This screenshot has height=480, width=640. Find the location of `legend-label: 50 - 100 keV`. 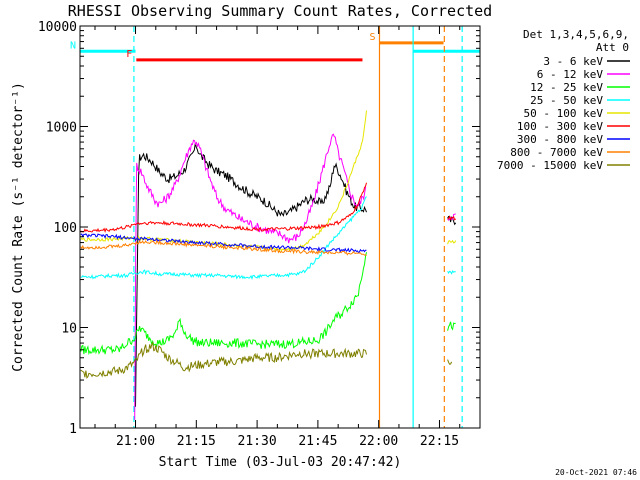

legend-label: 50 - 100 keV is located at coordinates (564, 113).